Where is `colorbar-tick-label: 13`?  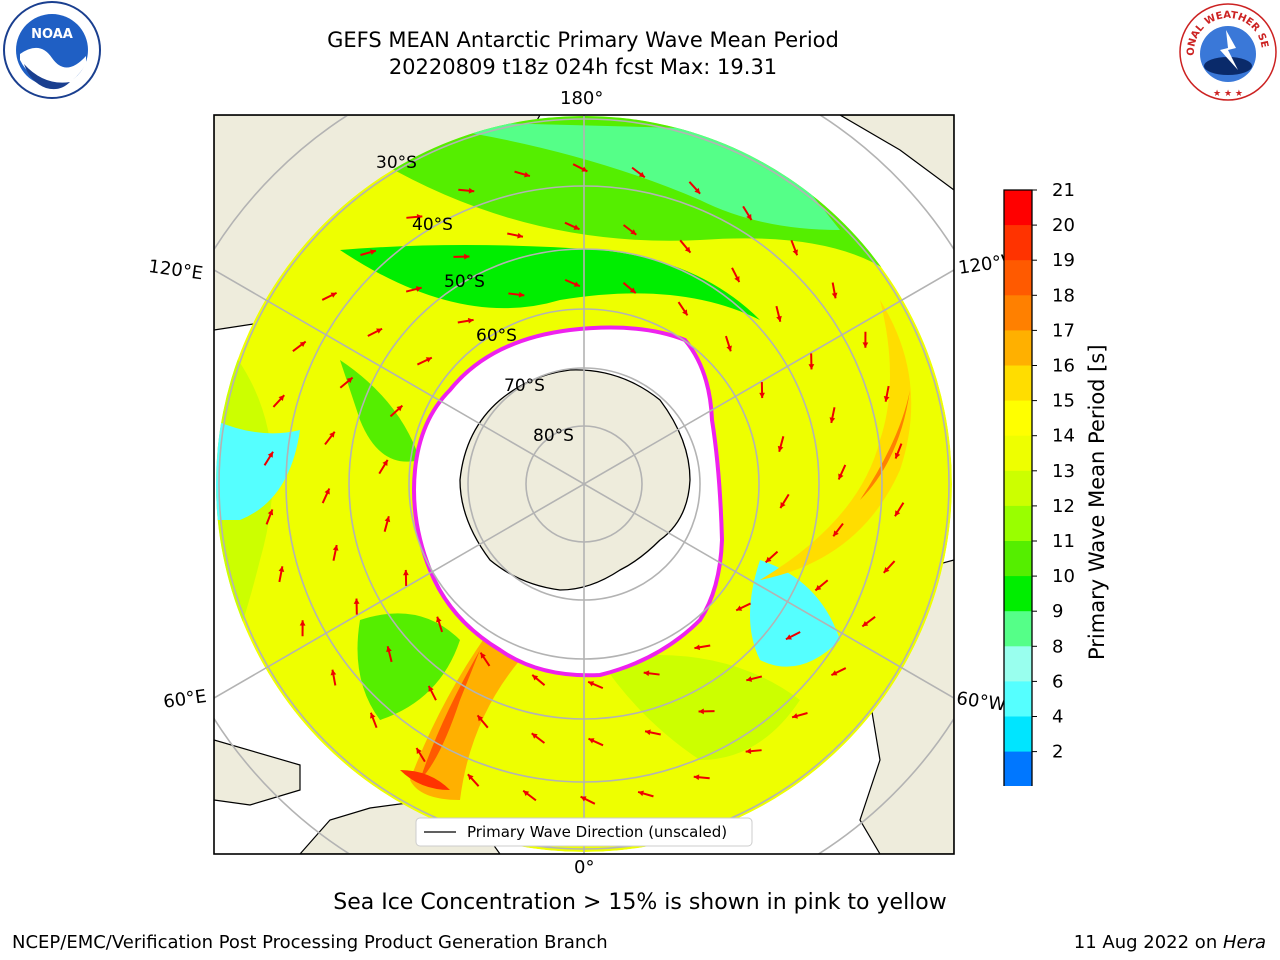
colorbar-tick-label: 13 is located at coordinates (1063, 471).